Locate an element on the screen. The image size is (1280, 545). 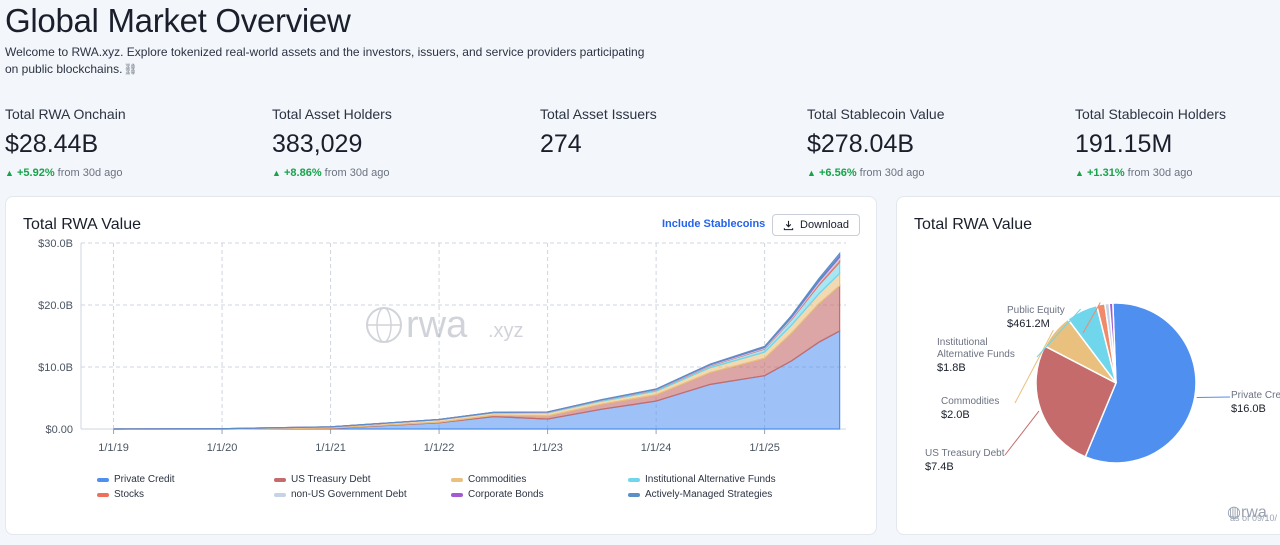
pie-label: US Treasury Debt is located at coordinates (965, 453).